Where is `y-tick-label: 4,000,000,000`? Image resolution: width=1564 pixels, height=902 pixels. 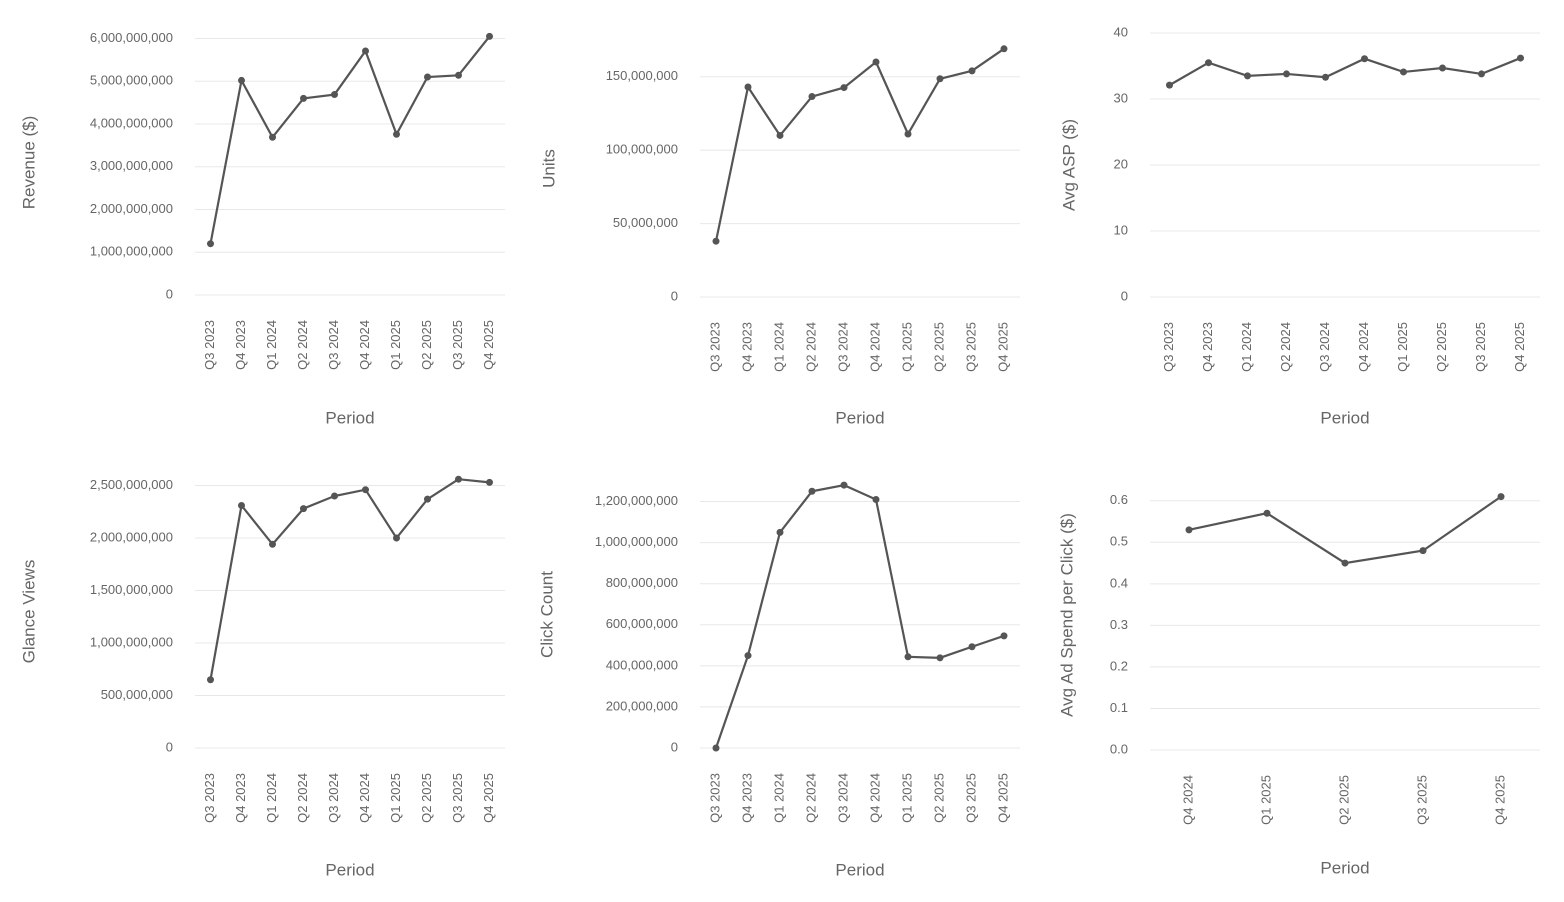
y-tick-label: 4,000,000,000 is located at coordinates (131, 122).